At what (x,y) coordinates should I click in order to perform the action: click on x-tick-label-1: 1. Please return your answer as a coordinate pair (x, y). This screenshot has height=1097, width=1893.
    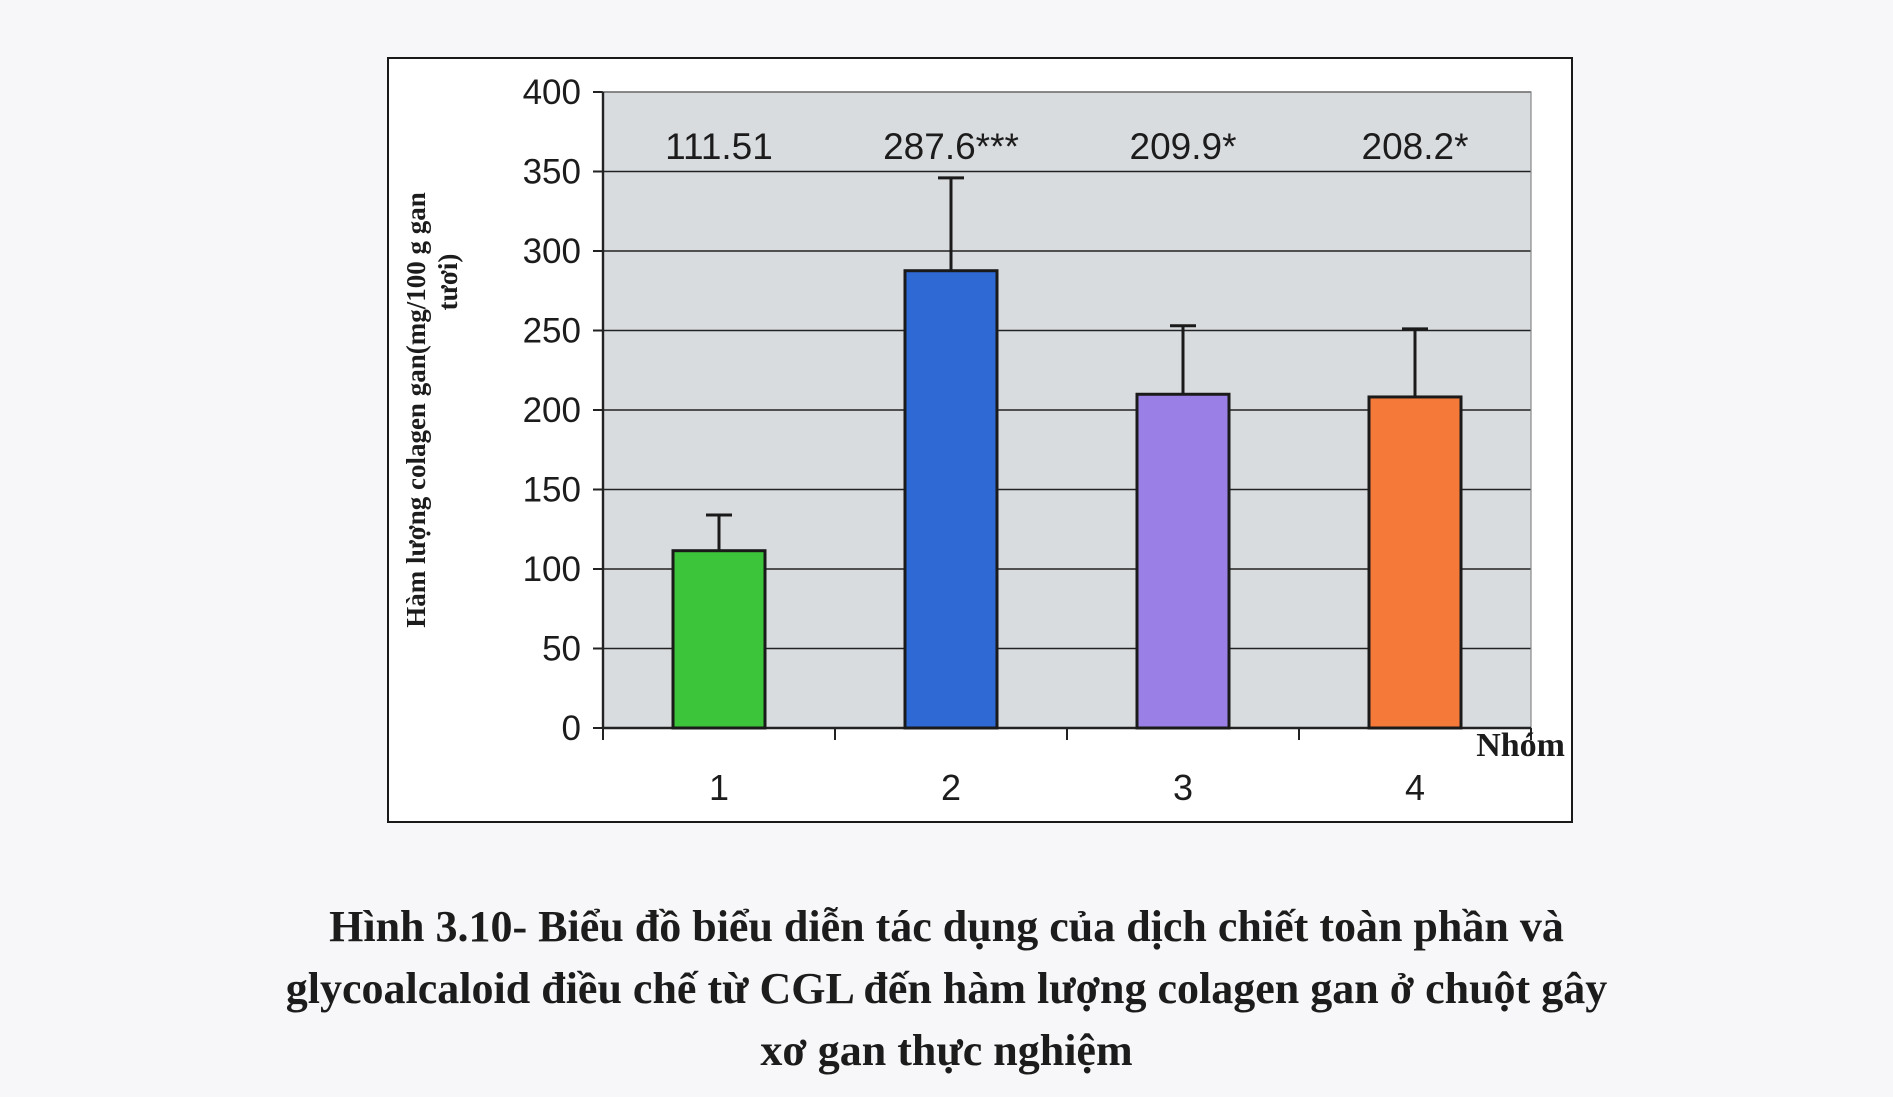
    Looking at the image, I should click on (719, 787).